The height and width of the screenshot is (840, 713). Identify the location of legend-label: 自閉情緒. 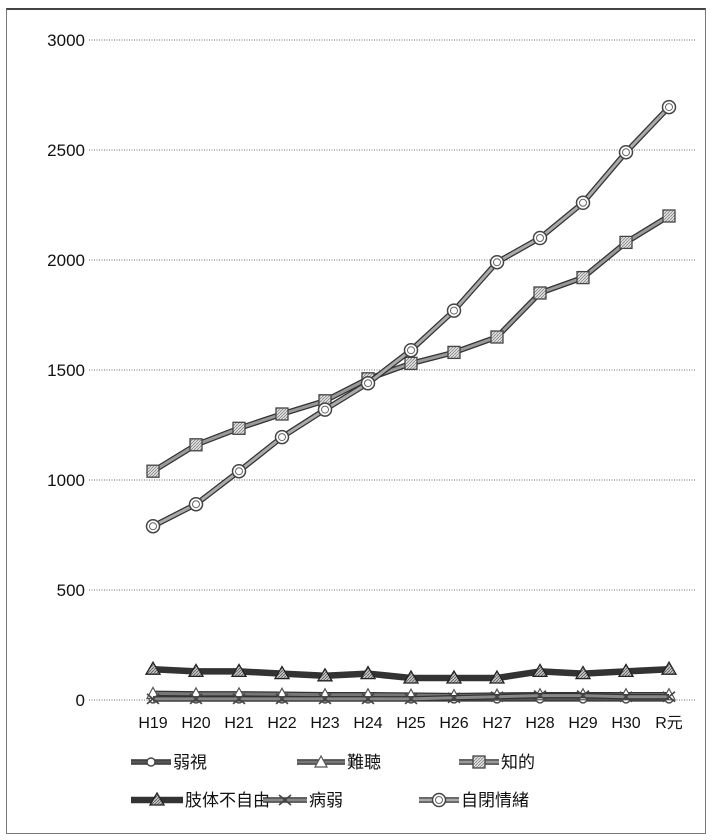
(495, 801).